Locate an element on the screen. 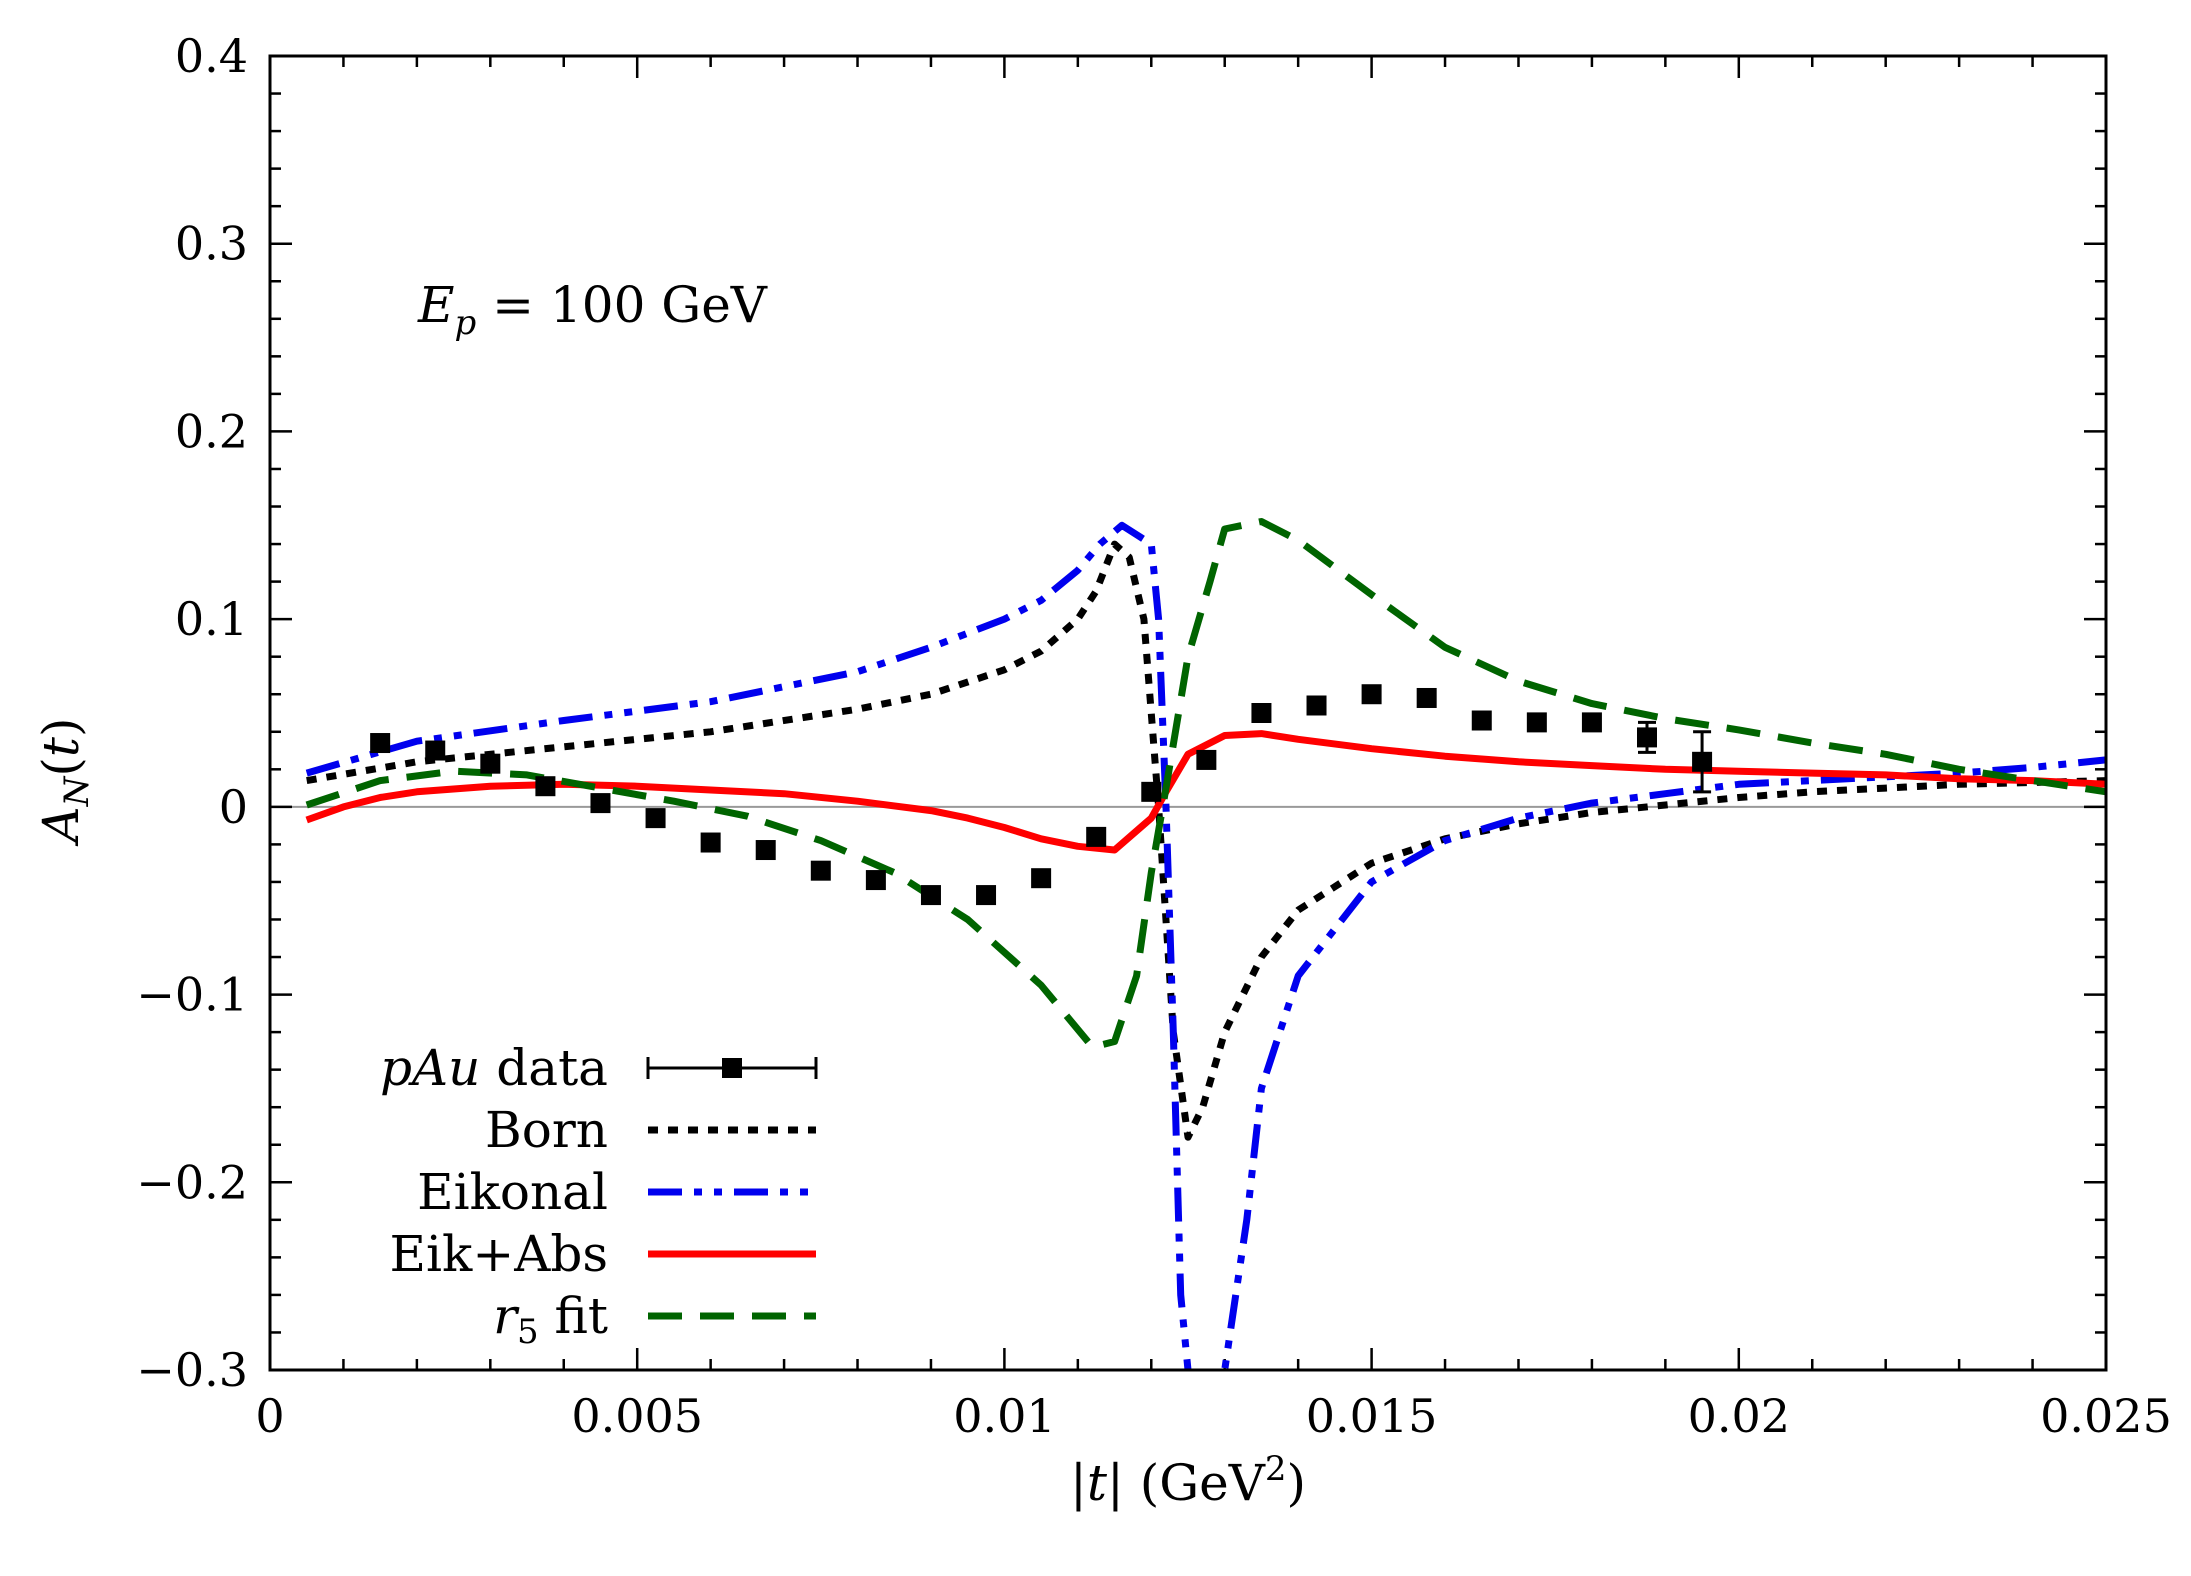  y-tick-label: 0.3 is located at coordinates (211, 244).